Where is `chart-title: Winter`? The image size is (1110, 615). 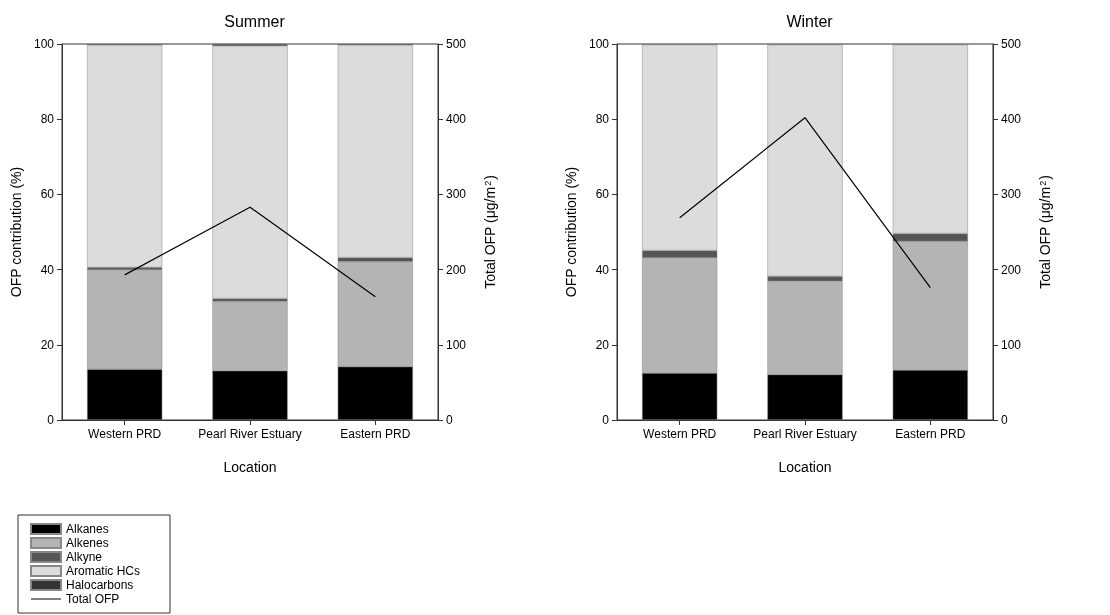 chart-title: Winter is located at coordinates (810, 21).